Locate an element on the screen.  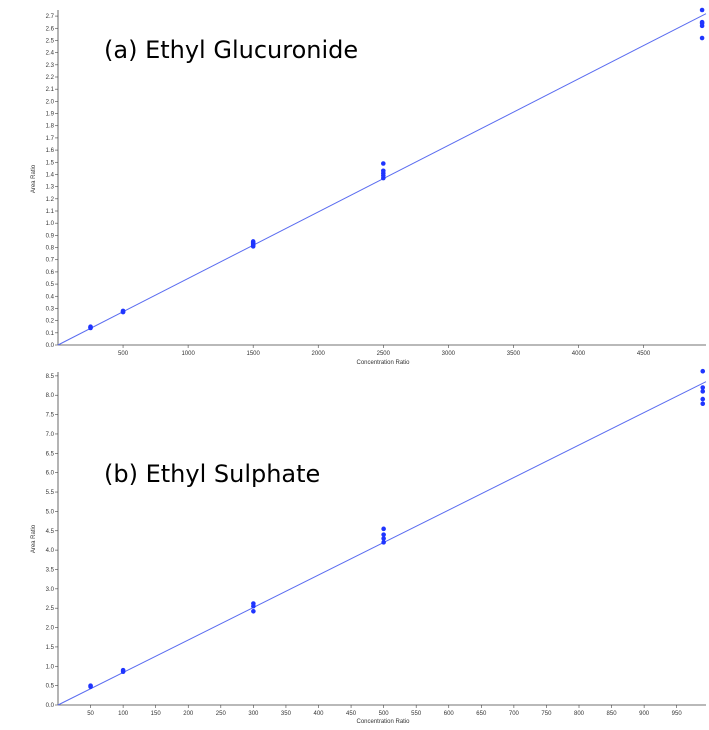
y-tick-label: 6.5 is located at coordinates (50, 454).